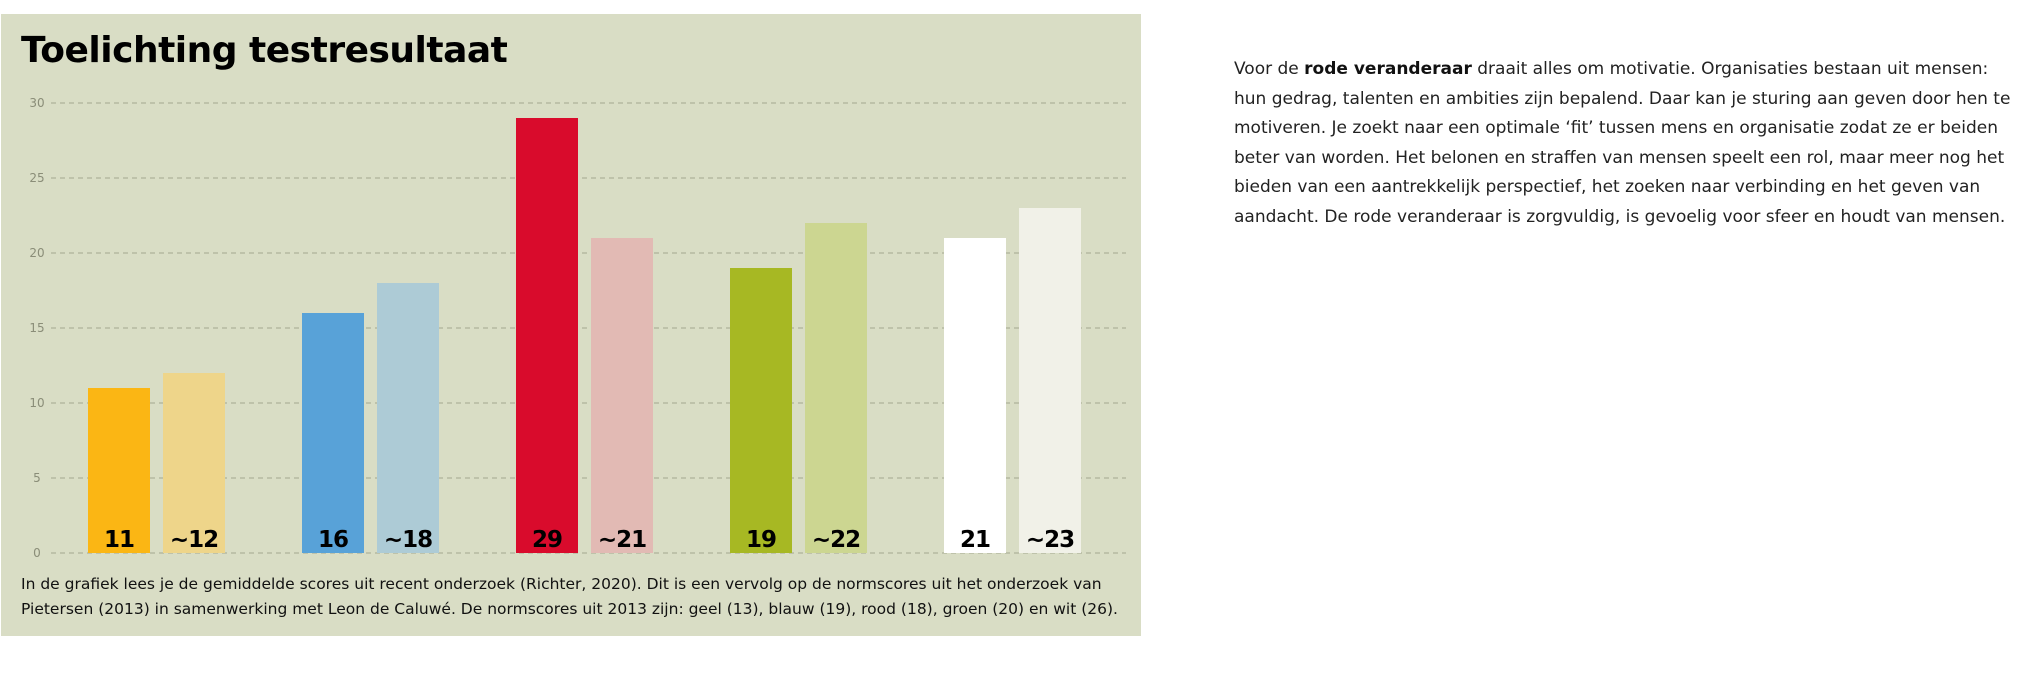  Describe the element at coordinates (1050, 540) in the screenshot. I see `bar-value-label: ~23` at that location.